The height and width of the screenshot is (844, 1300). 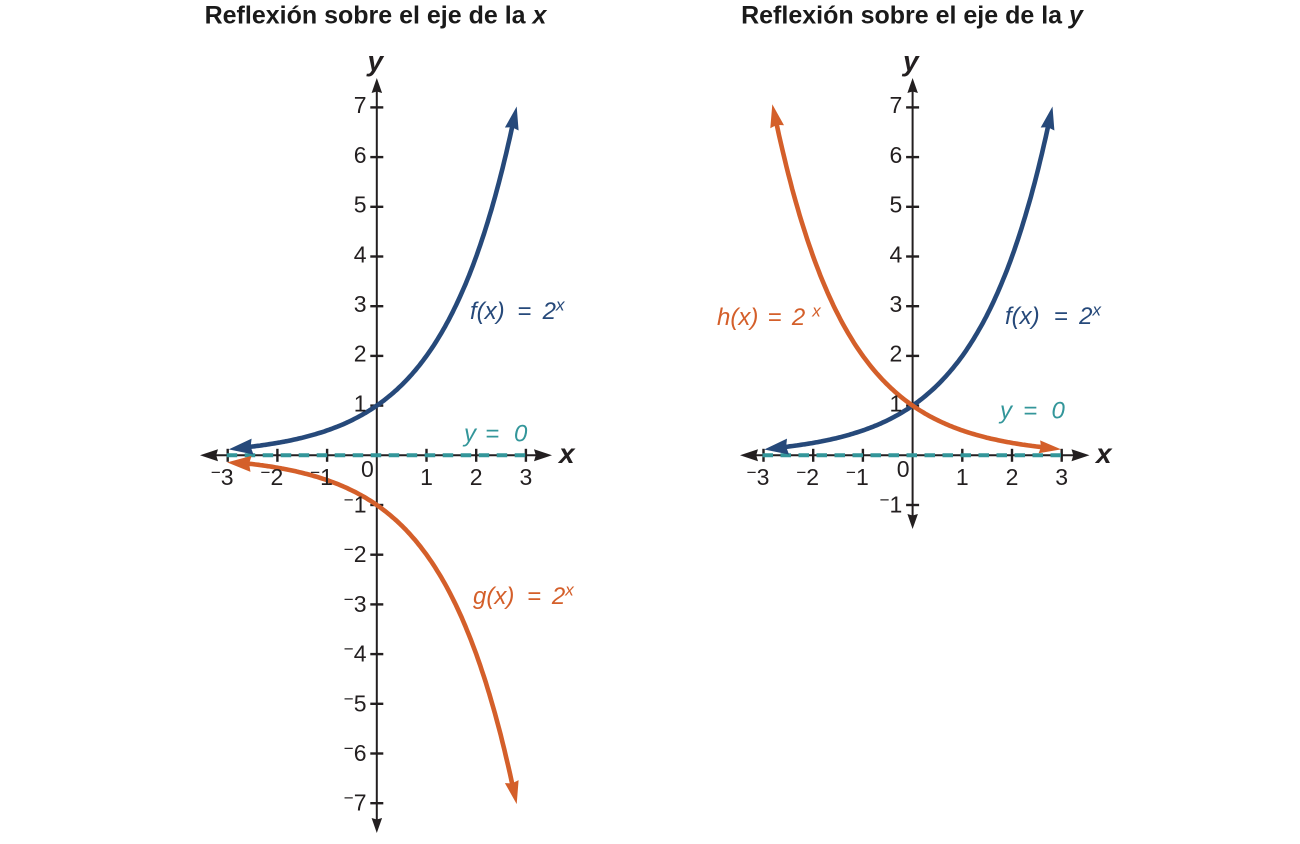 What do you see at coordinates (355, 653) in the screenshot?
I see `svg-text: −4` at bounding box center [355, 653].